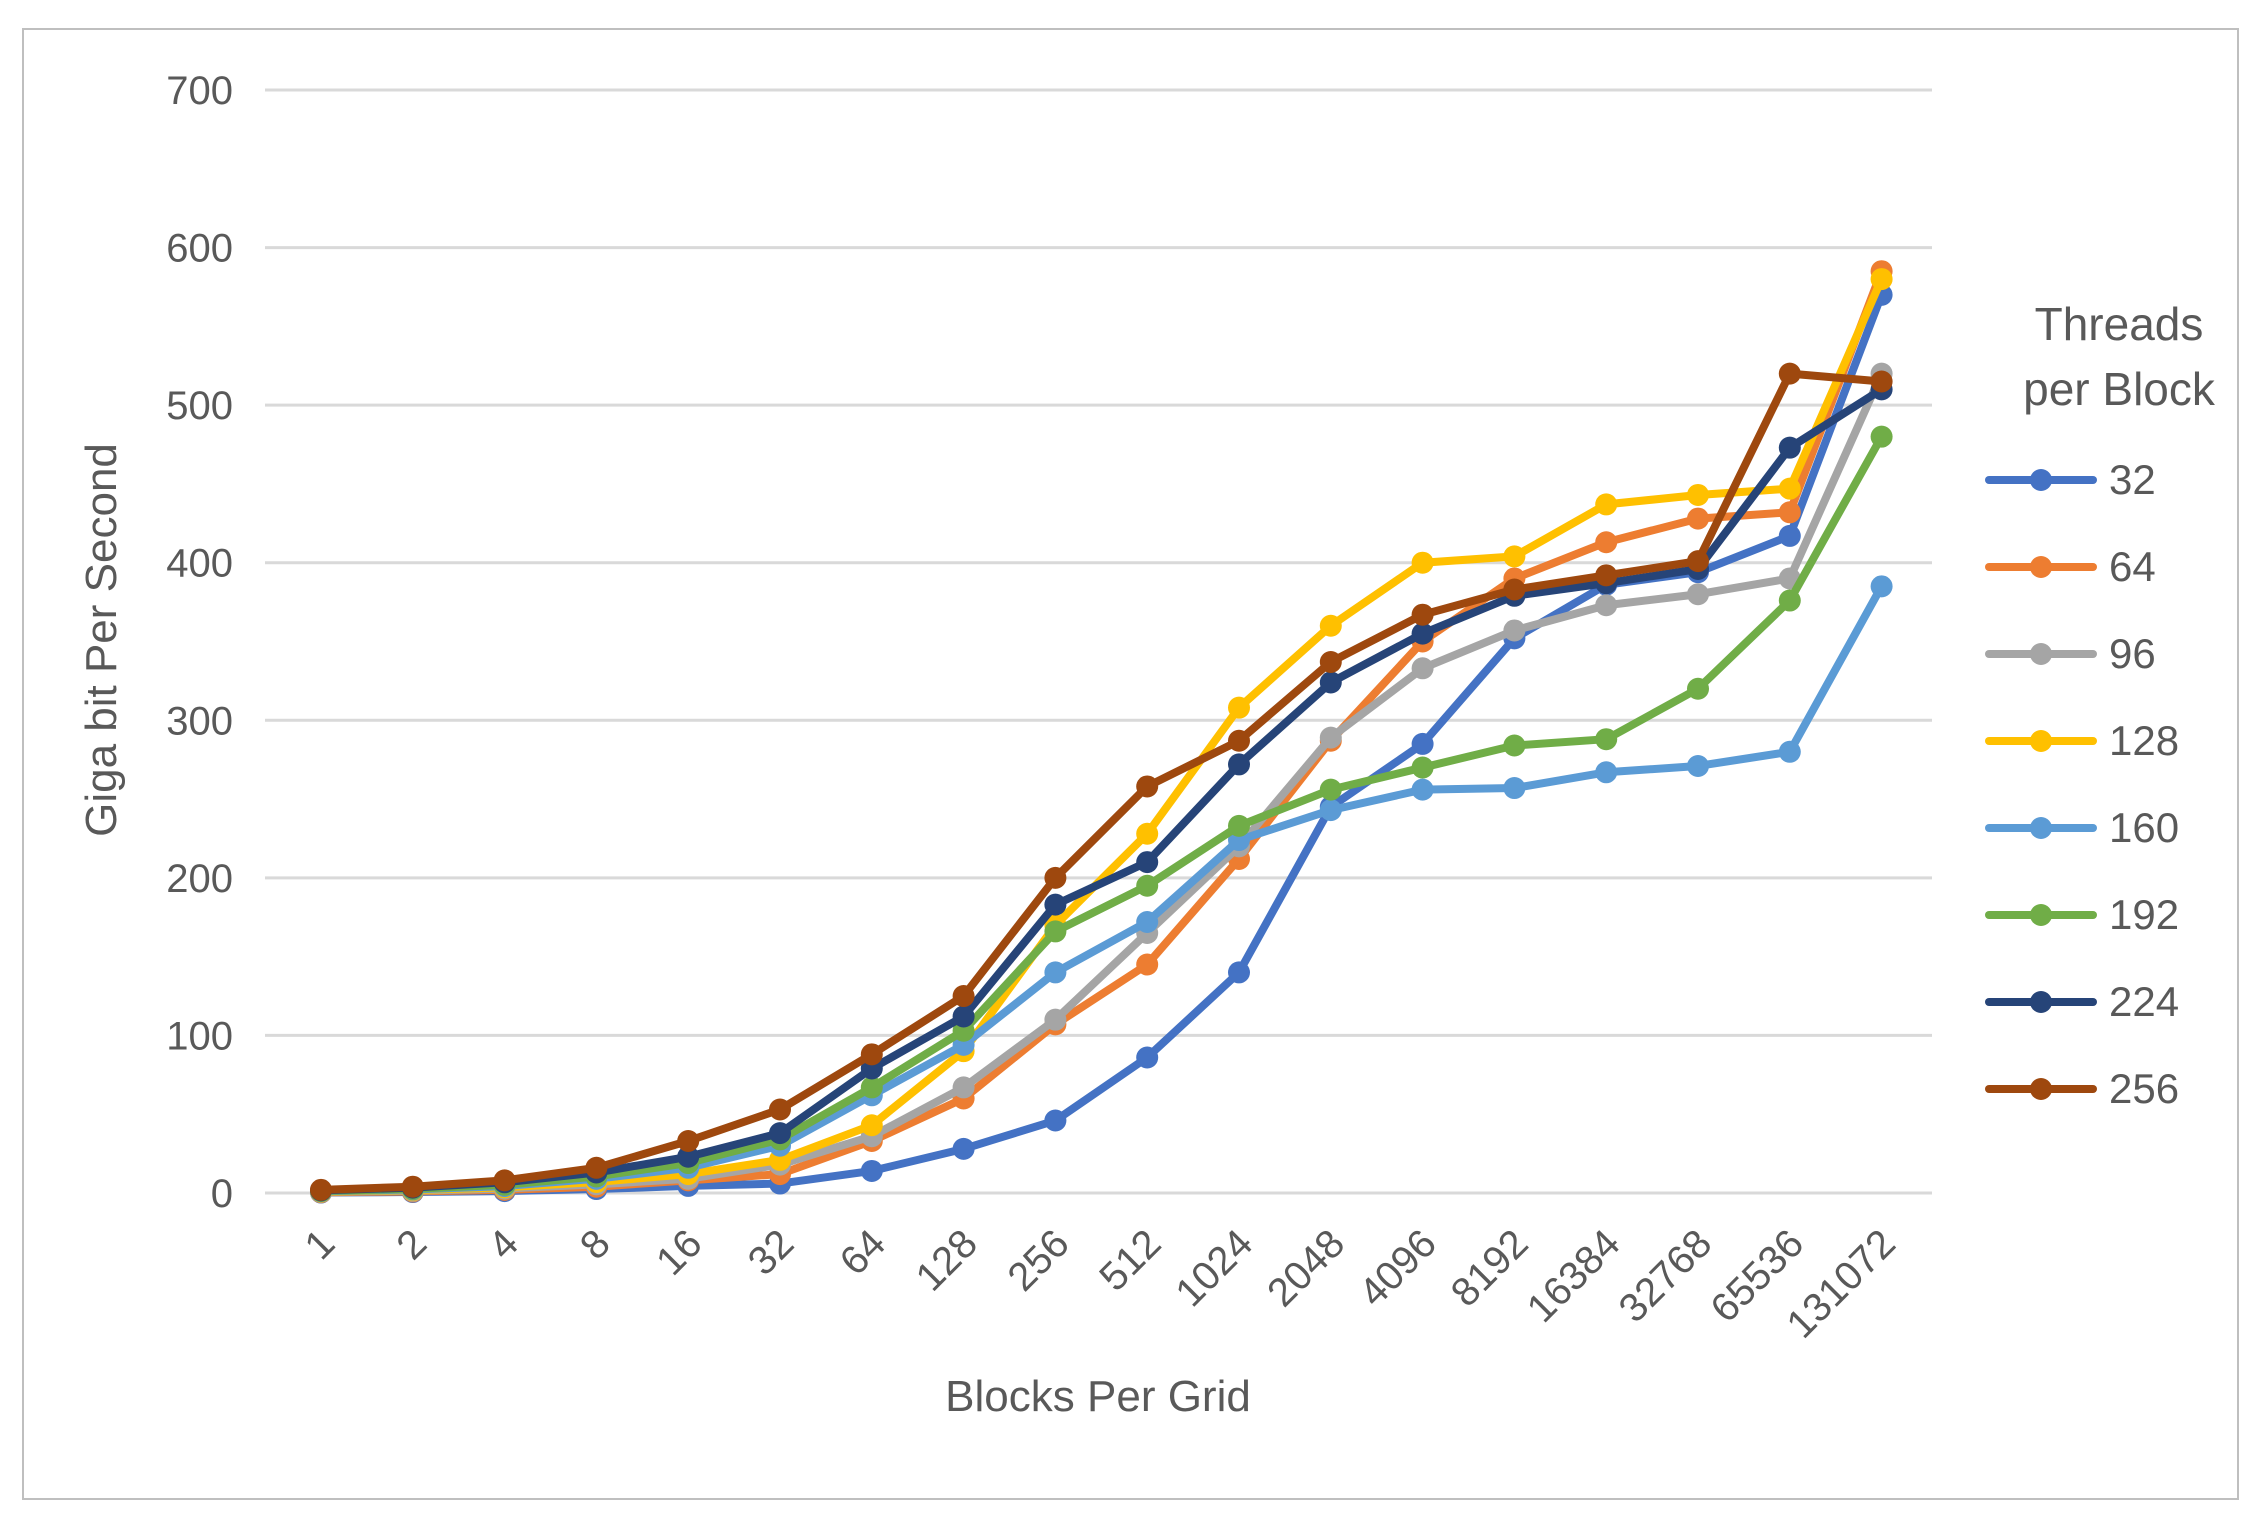 The image size is (2265, 1528). Describe the element at coordinates (2119, 785) in the screenshot. I see `legend-entries: 32 64 96 128 160 192 224 256` at that location.